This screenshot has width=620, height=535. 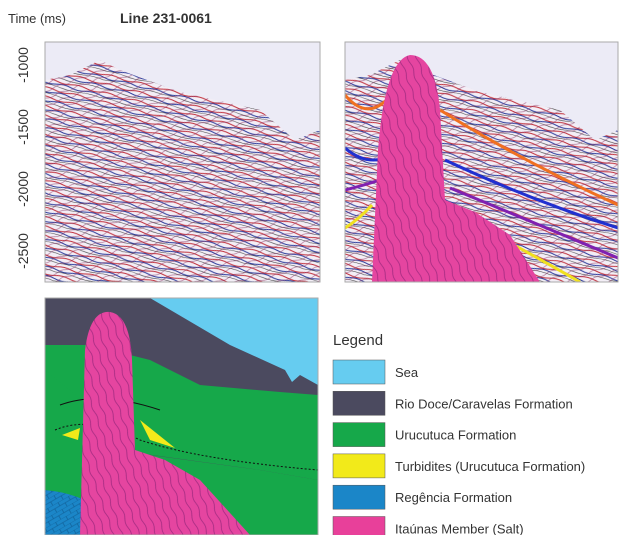 What do you see at coordinates (23, 189) in the screenshot?
I see `tick-label: -2000` at bounding box center [23, 189].